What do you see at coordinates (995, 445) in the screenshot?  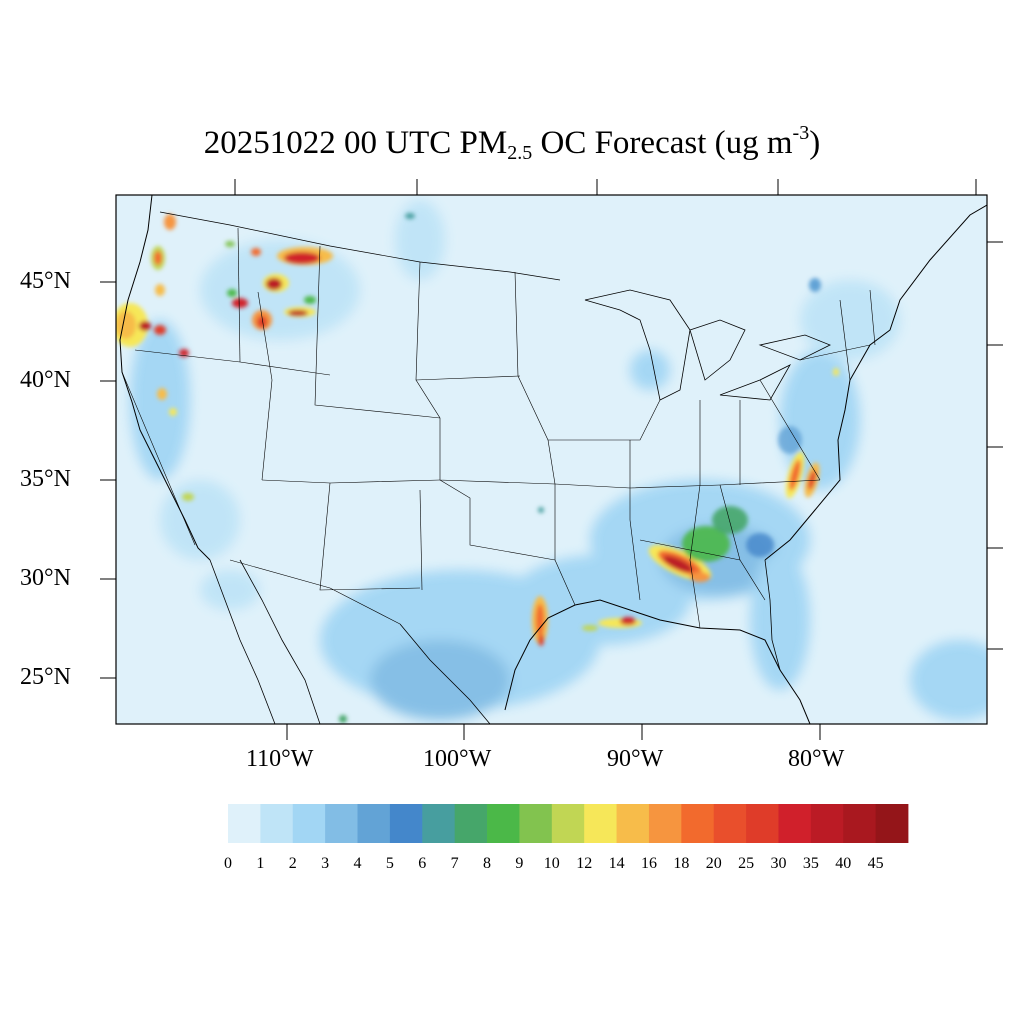 I see `right-ticks` at bounding box center [995, 445].